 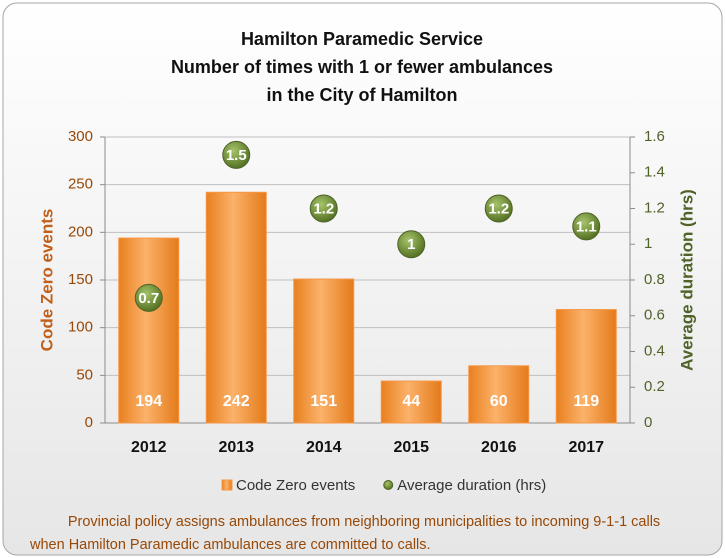 What do you see at coordinates (80, 184) in the screenshot?
I see `y-tick-label: 250` at bounding box center [80, 184].